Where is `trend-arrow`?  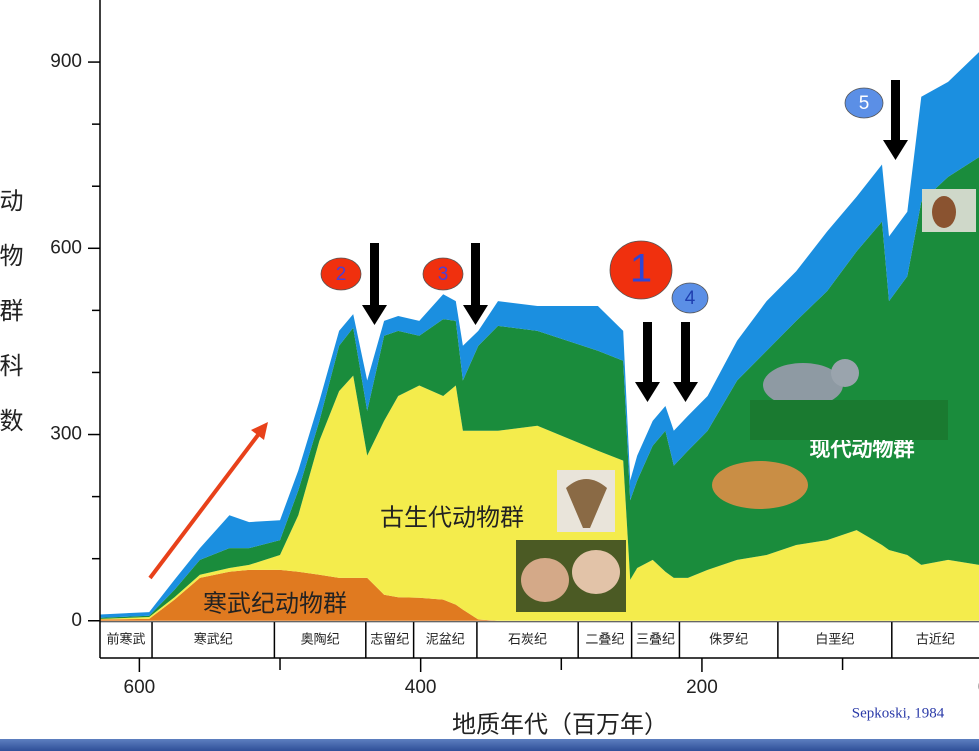 trend-arrow is located at coordinates (204, 506).